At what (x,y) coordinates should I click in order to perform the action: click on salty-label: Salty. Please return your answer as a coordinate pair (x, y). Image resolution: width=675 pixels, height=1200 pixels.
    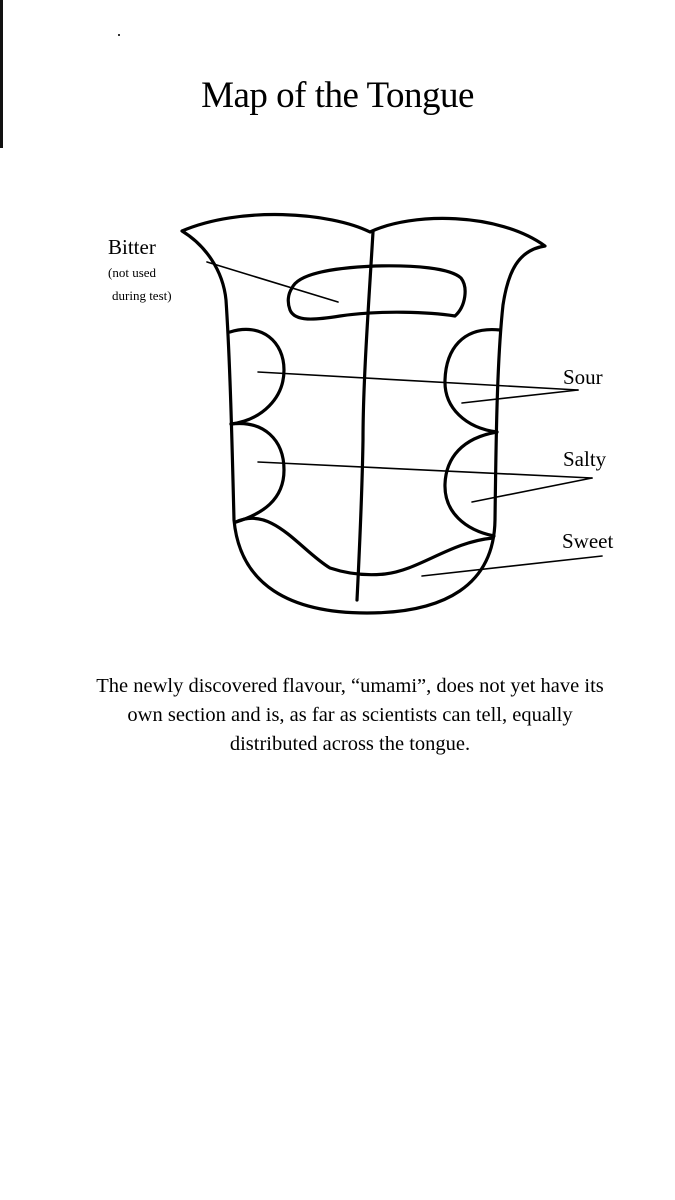
    Looking at the image, I should click on (585, 459).